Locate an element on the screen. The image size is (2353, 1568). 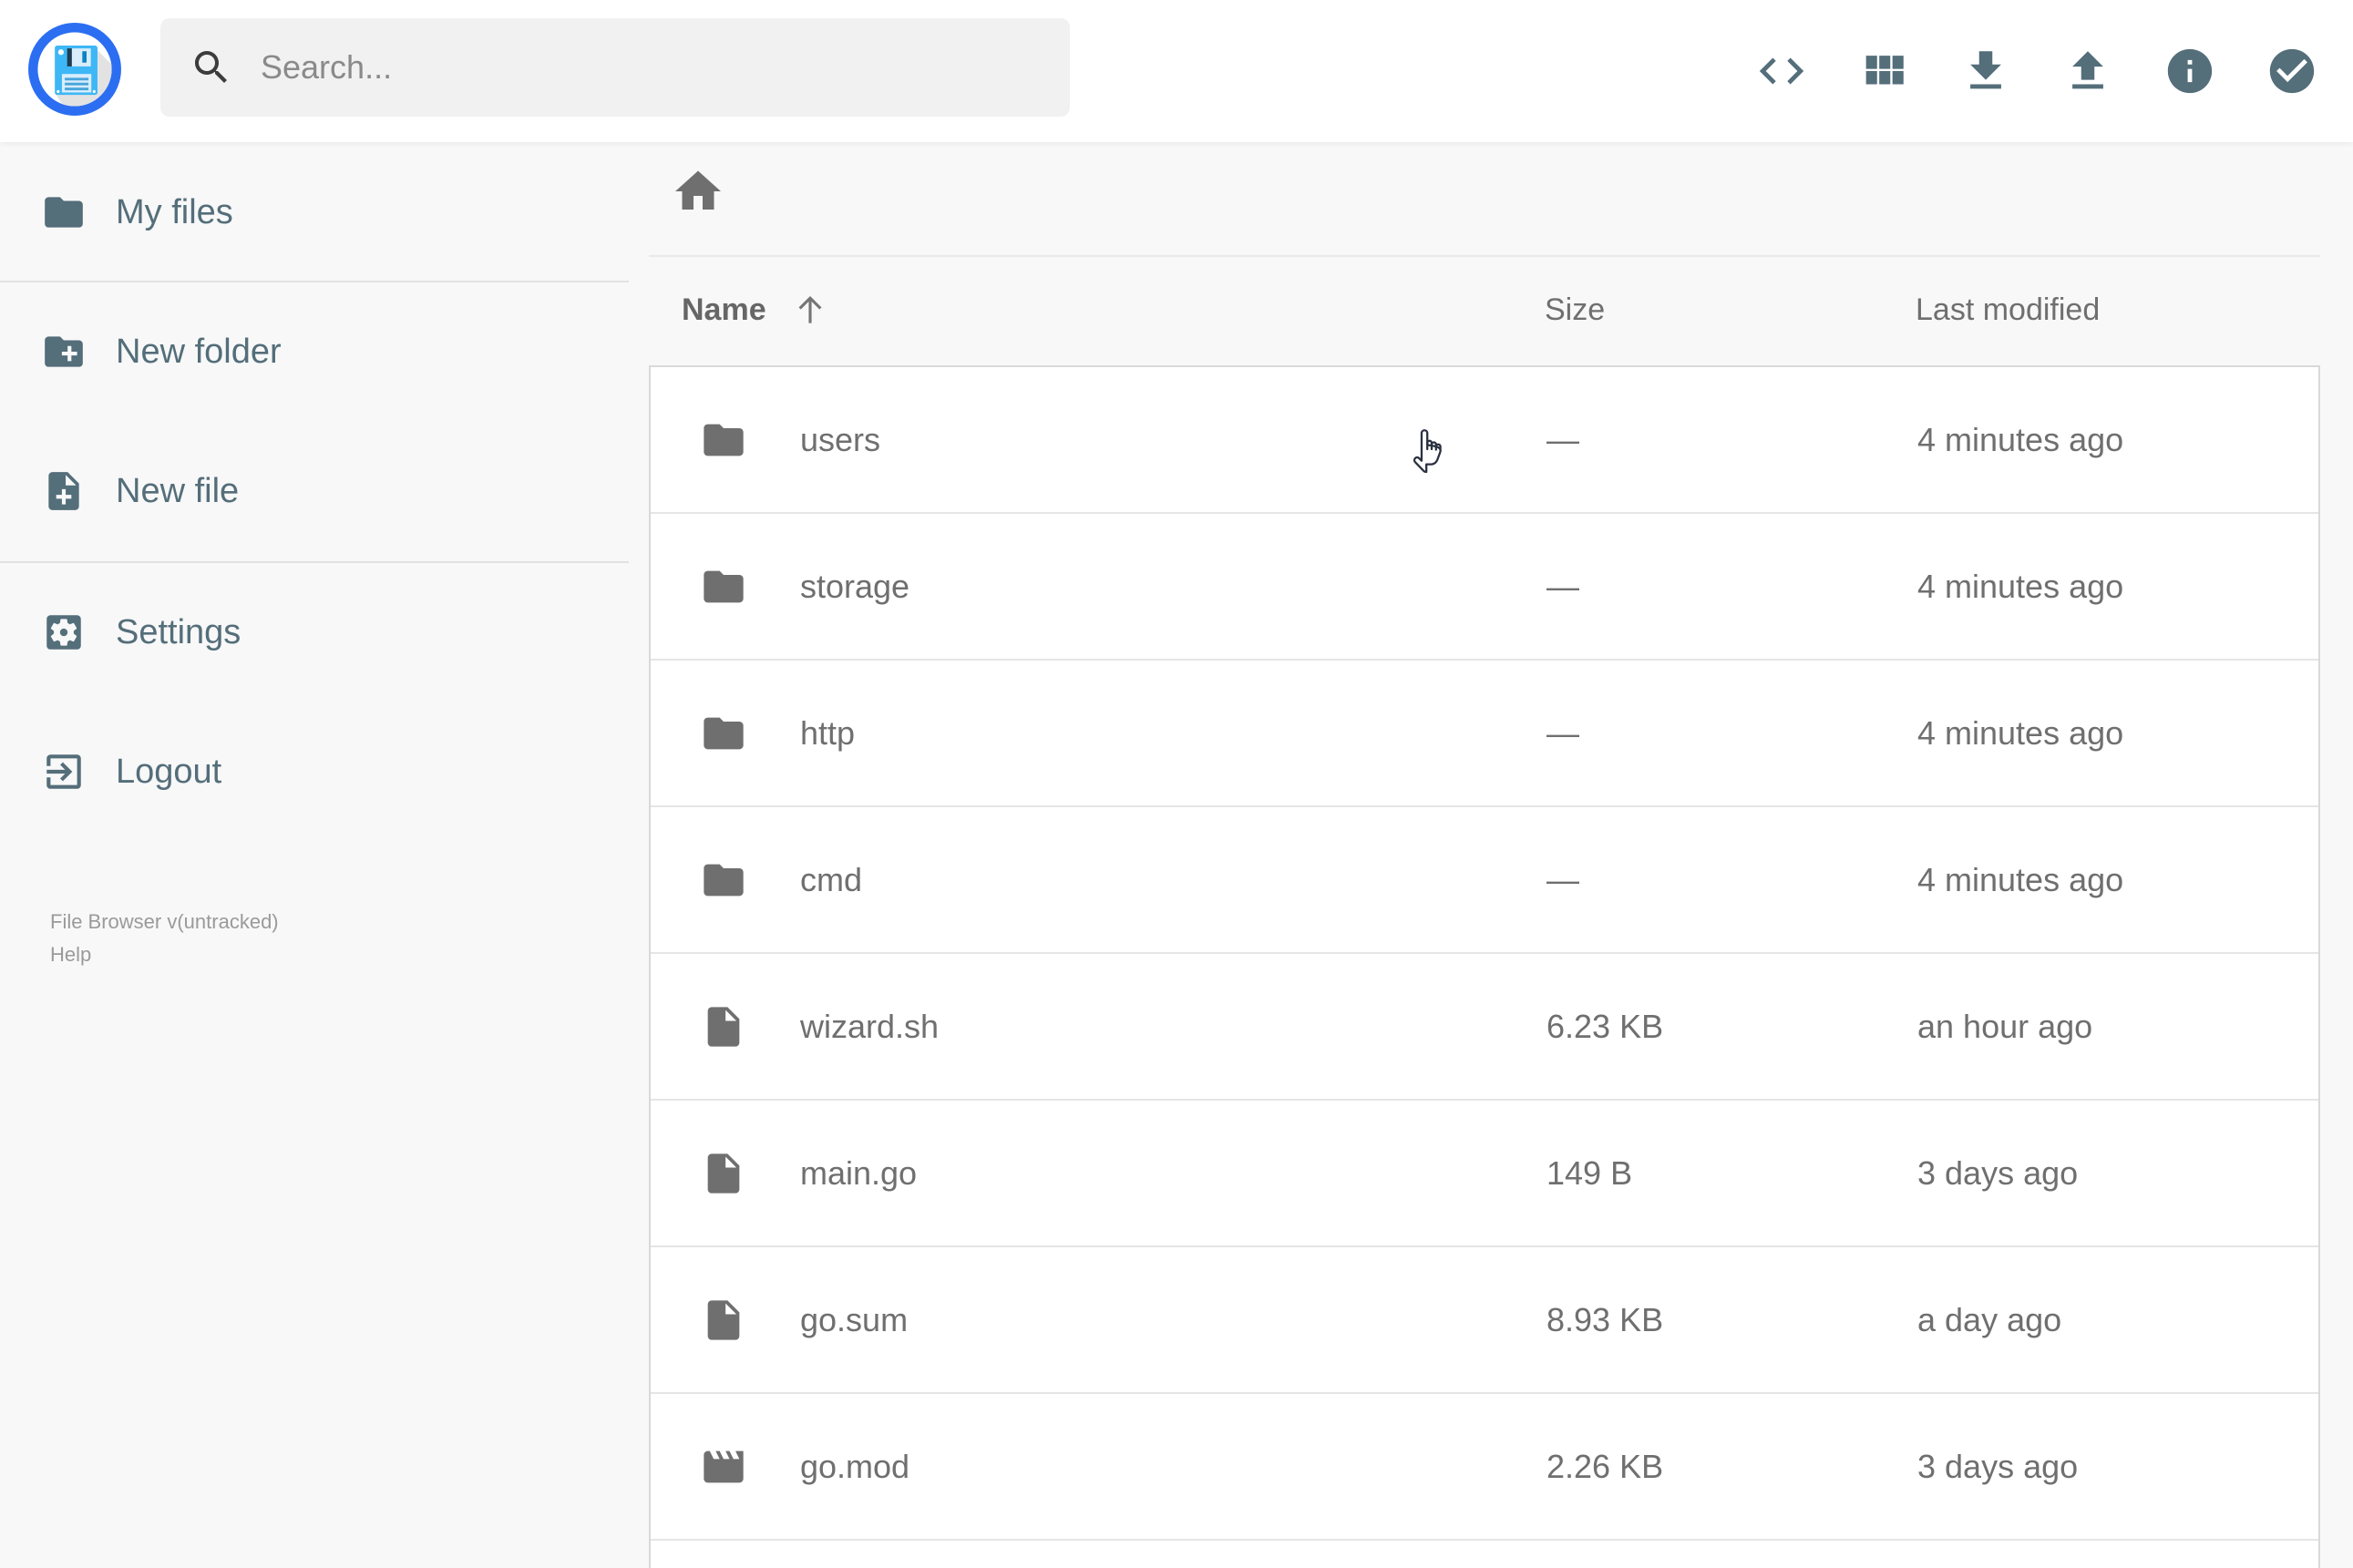
home-icon is located at coordinates (698, 191).